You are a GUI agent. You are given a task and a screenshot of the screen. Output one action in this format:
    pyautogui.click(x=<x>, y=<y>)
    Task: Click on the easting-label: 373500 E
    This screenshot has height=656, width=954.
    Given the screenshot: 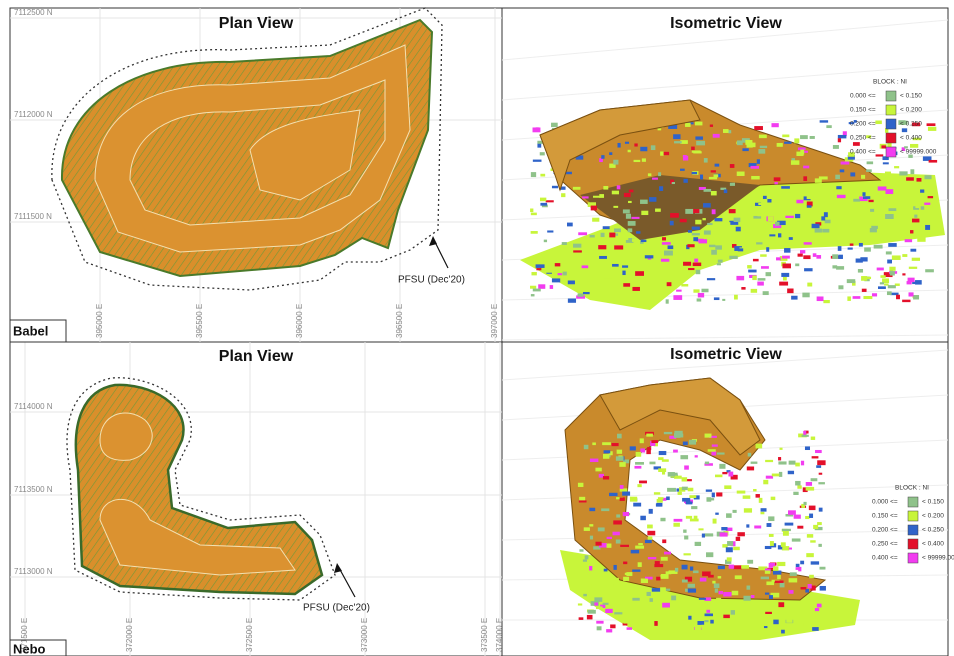 What is the action you would take?
    pyautogui.click(x=484, y=635)
    